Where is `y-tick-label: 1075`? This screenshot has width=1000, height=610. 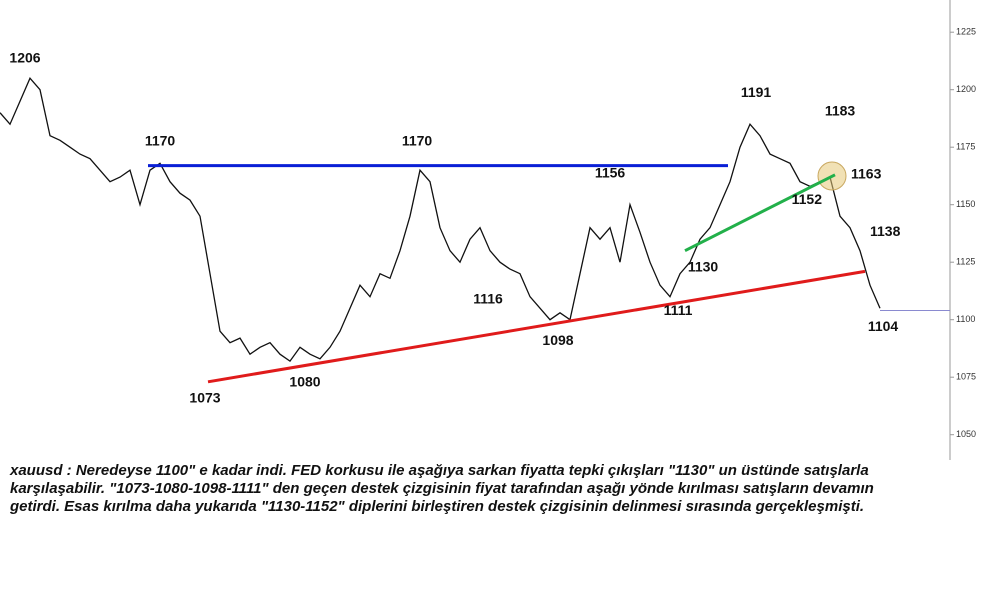
y-tick-label: 1075 is located at coordinates (966, 377).